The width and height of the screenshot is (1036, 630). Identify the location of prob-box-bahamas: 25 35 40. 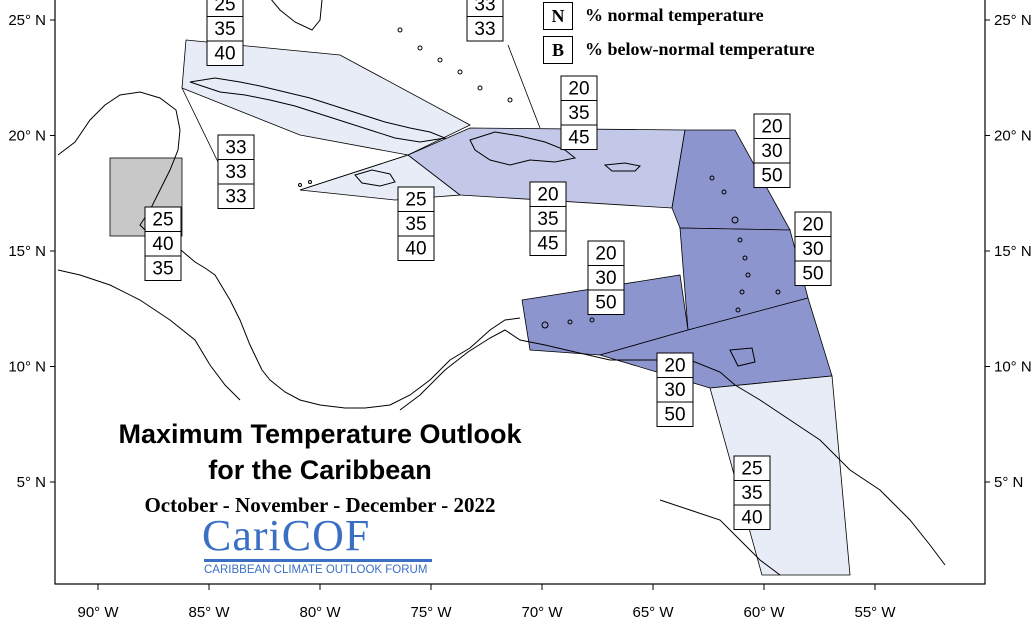
(225, 33).